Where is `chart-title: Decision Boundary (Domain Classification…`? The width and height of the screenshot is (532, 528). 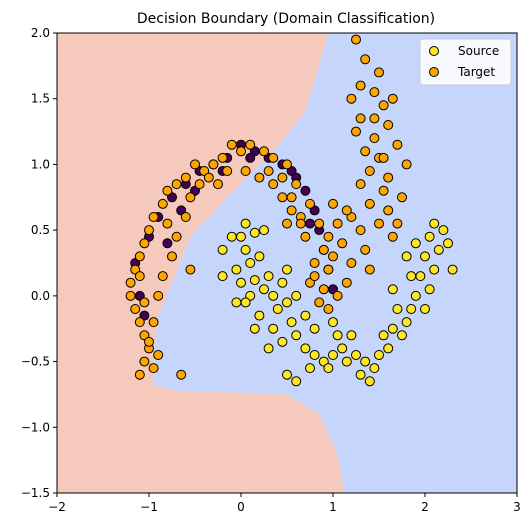
chart-title: Decision Boundary (Domain Classification… is located at coordinates (286, 19).